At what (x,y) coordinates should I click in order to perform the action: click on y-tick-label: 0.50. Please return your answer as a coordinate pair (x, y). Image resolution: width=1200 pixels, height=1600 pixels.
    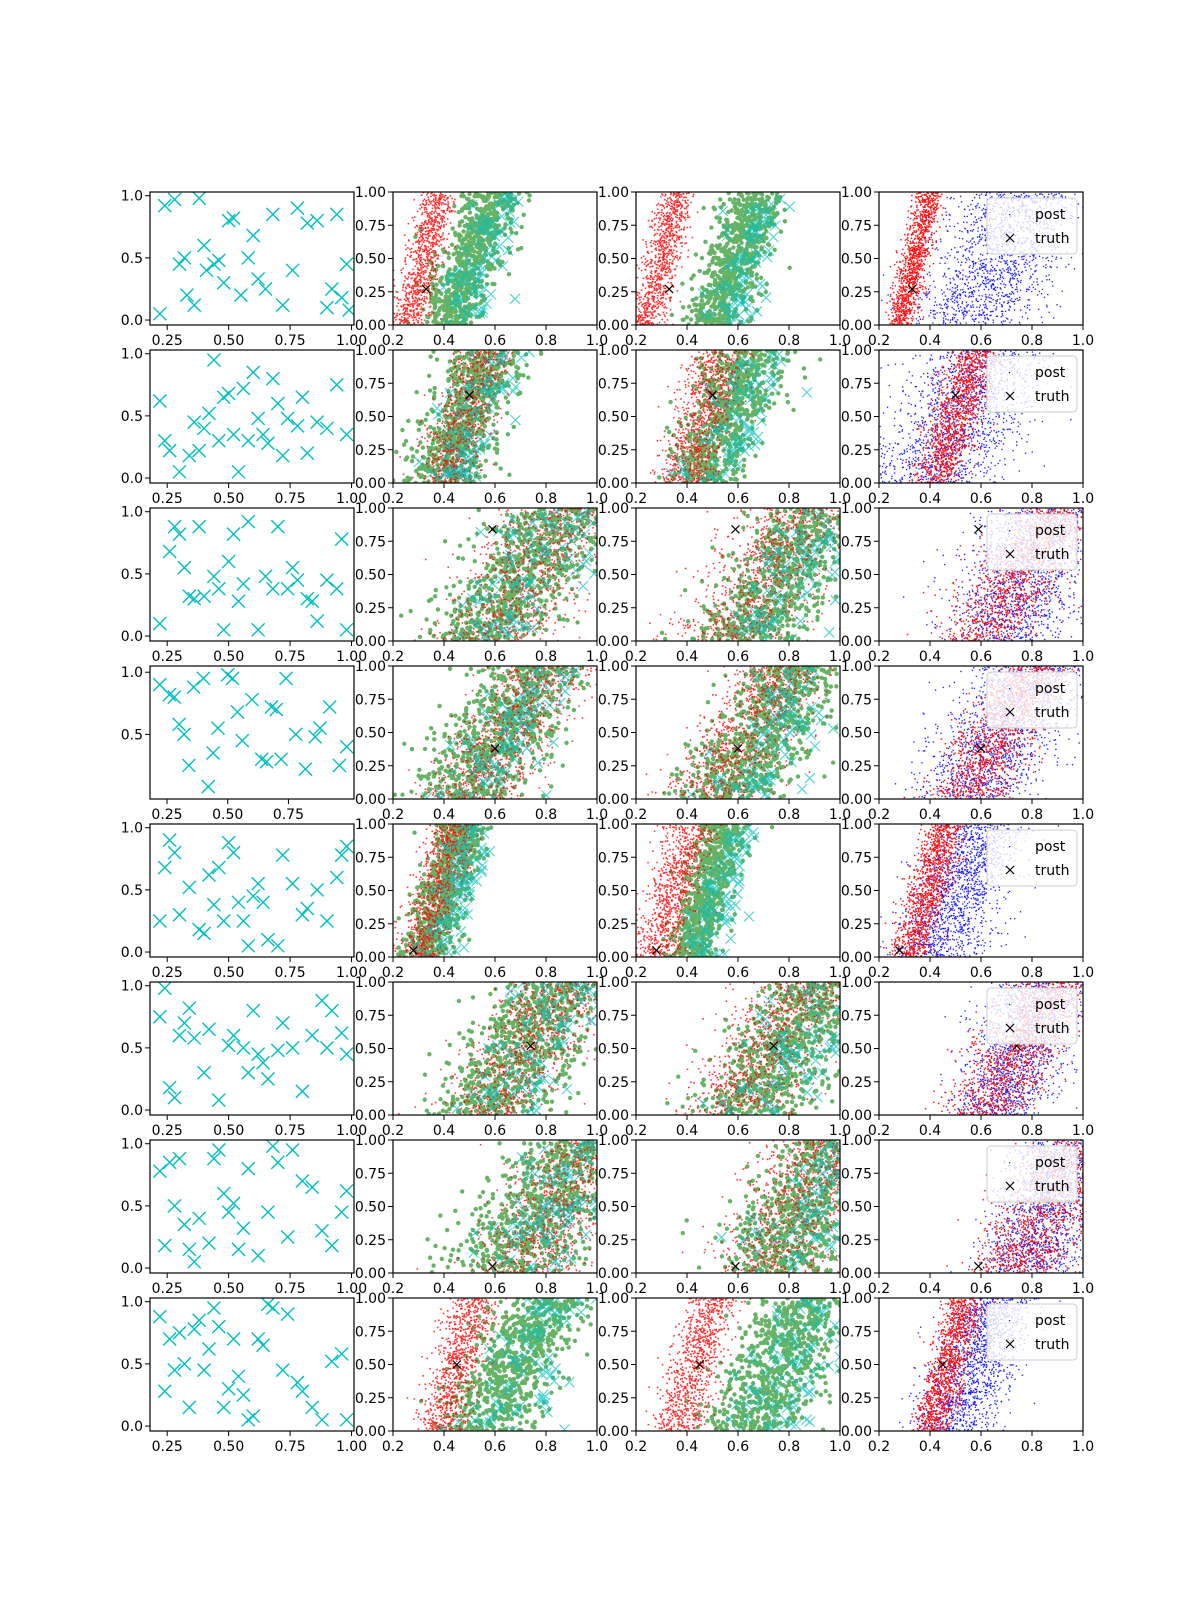
    Looking at the image, I should click on (856, 892).